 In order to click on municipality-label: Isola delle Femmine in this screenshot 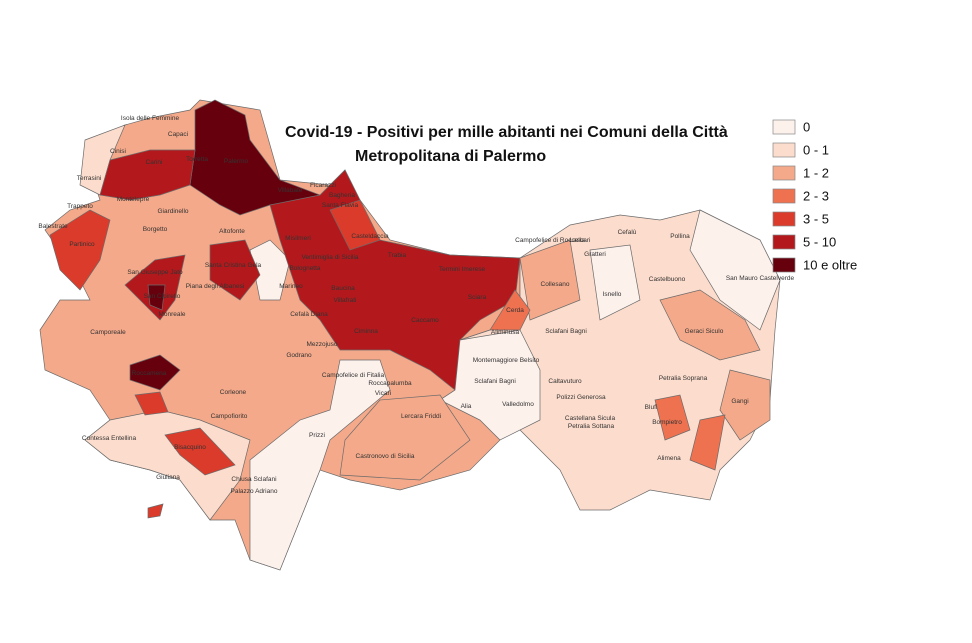, I will do `click(150, 118)`.